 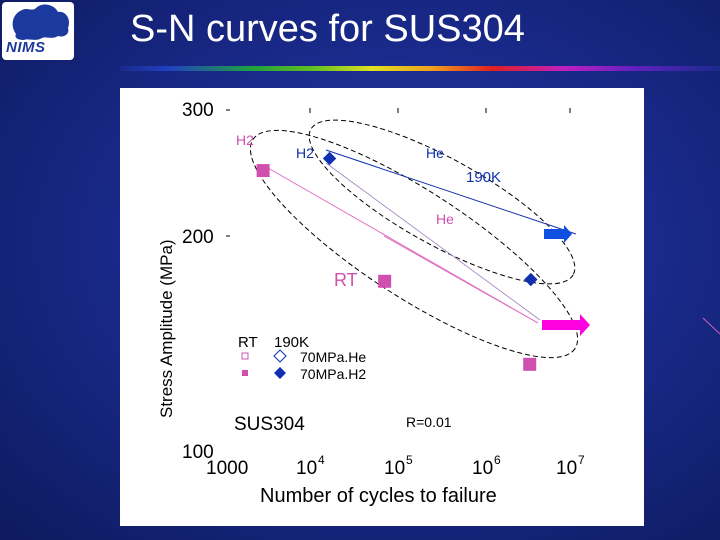 I want to click on fit-line-190k, so click(x=451, y=192).